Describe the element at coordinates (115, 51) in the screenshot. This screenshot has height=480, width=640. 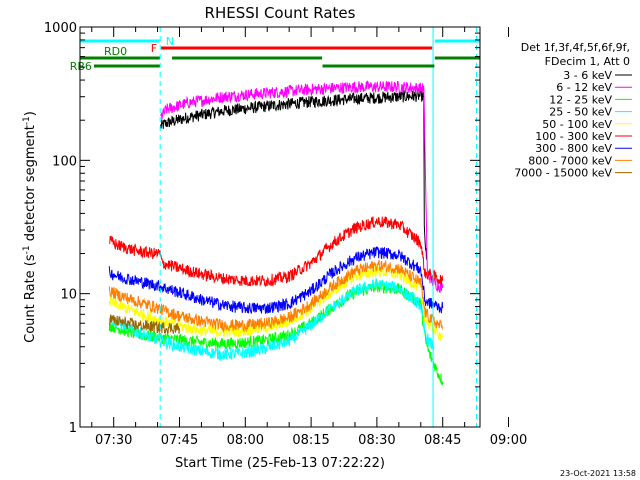
I see `bar-label-rd0: RD0` at that location.